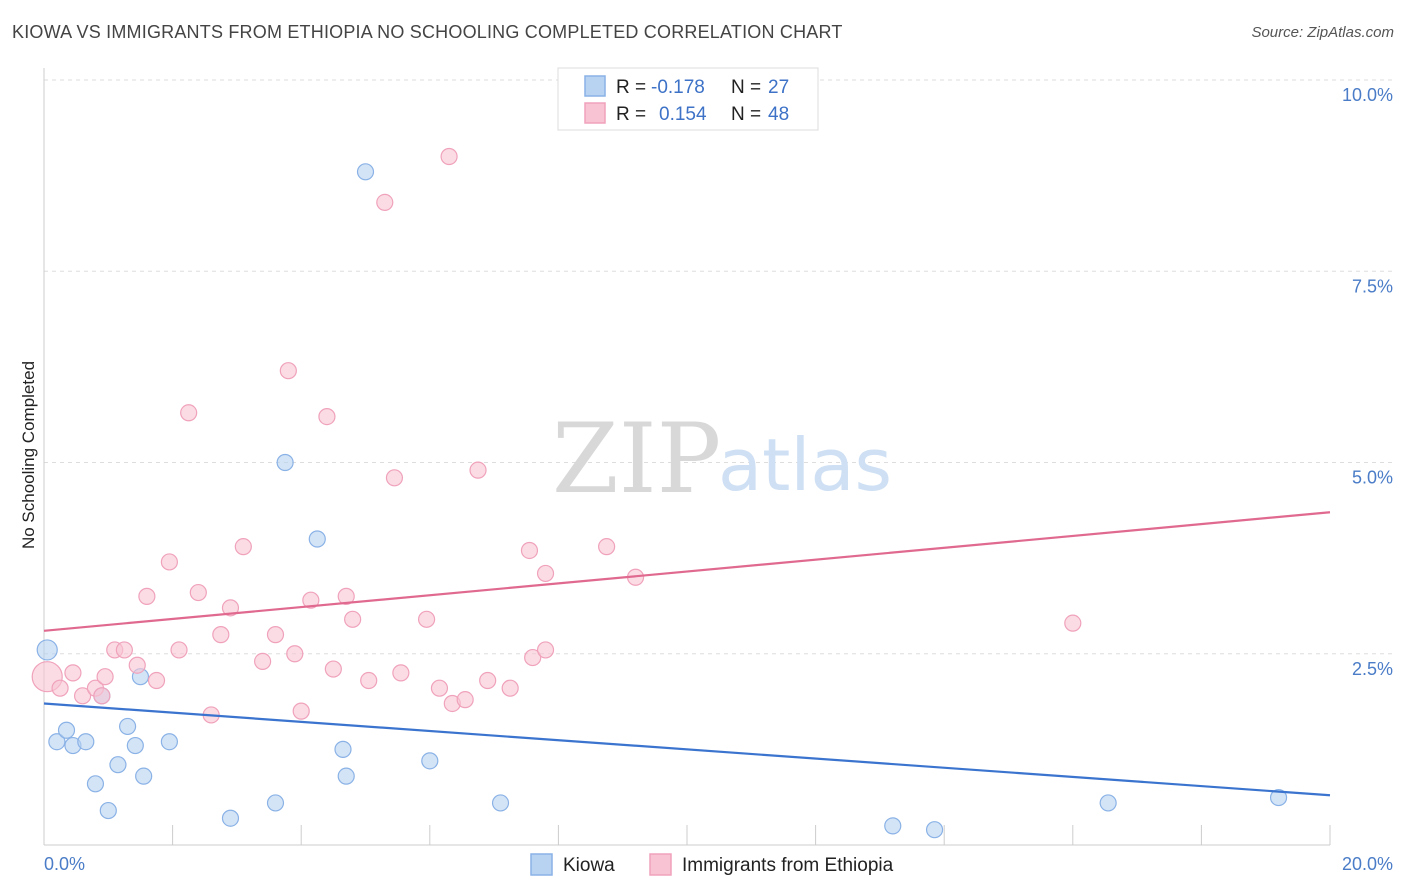 This screenshot has width=1406, height=892. I want to click on legend-r-label-1: R =, so click(631, 87).